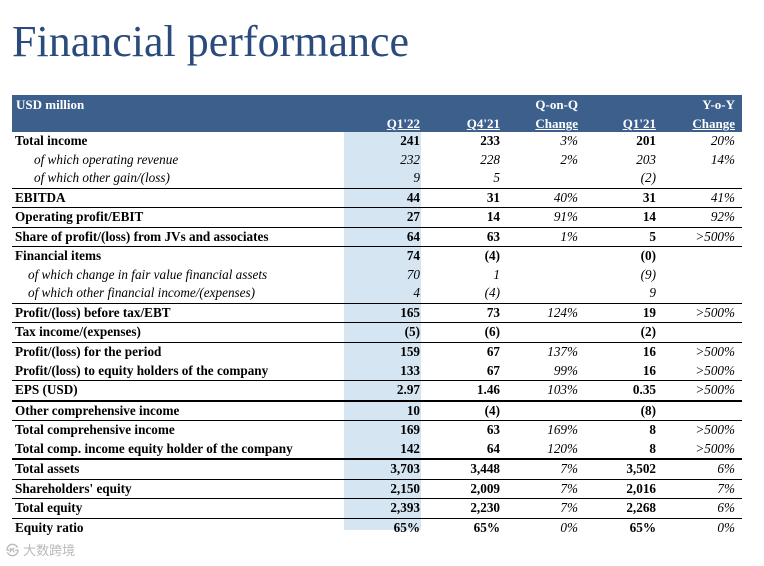 The width and height of the screenshot is (764, 566). What do you see at coordinates (377, 508) in the screenshot?
I see `table-row: Total equity 2,393 2,230 7% 2,268 6%` at bounding box center [377, 508].